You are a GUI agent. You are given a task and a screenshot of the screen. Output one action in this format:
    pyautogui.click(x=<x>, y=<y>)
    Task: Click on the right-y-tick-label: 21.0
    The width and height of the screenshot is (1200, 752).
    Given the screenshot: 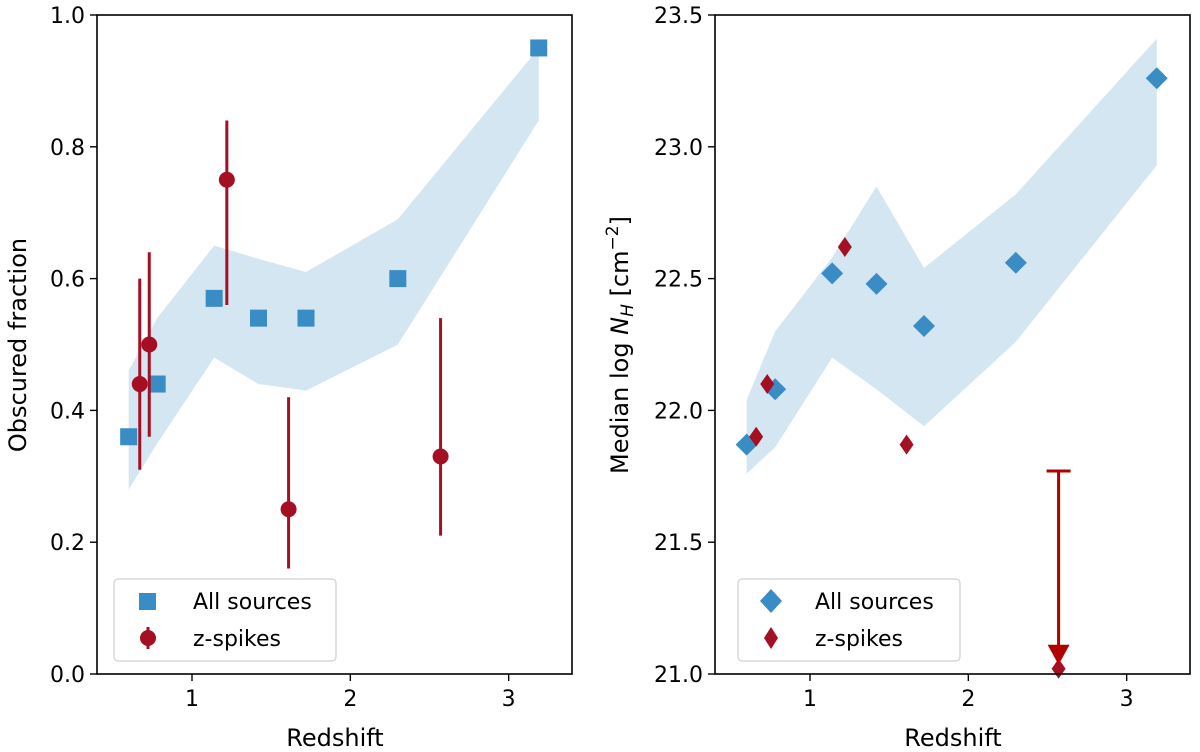 What is the action you would take?
    pyautogui.click(x=678, y=675)
    